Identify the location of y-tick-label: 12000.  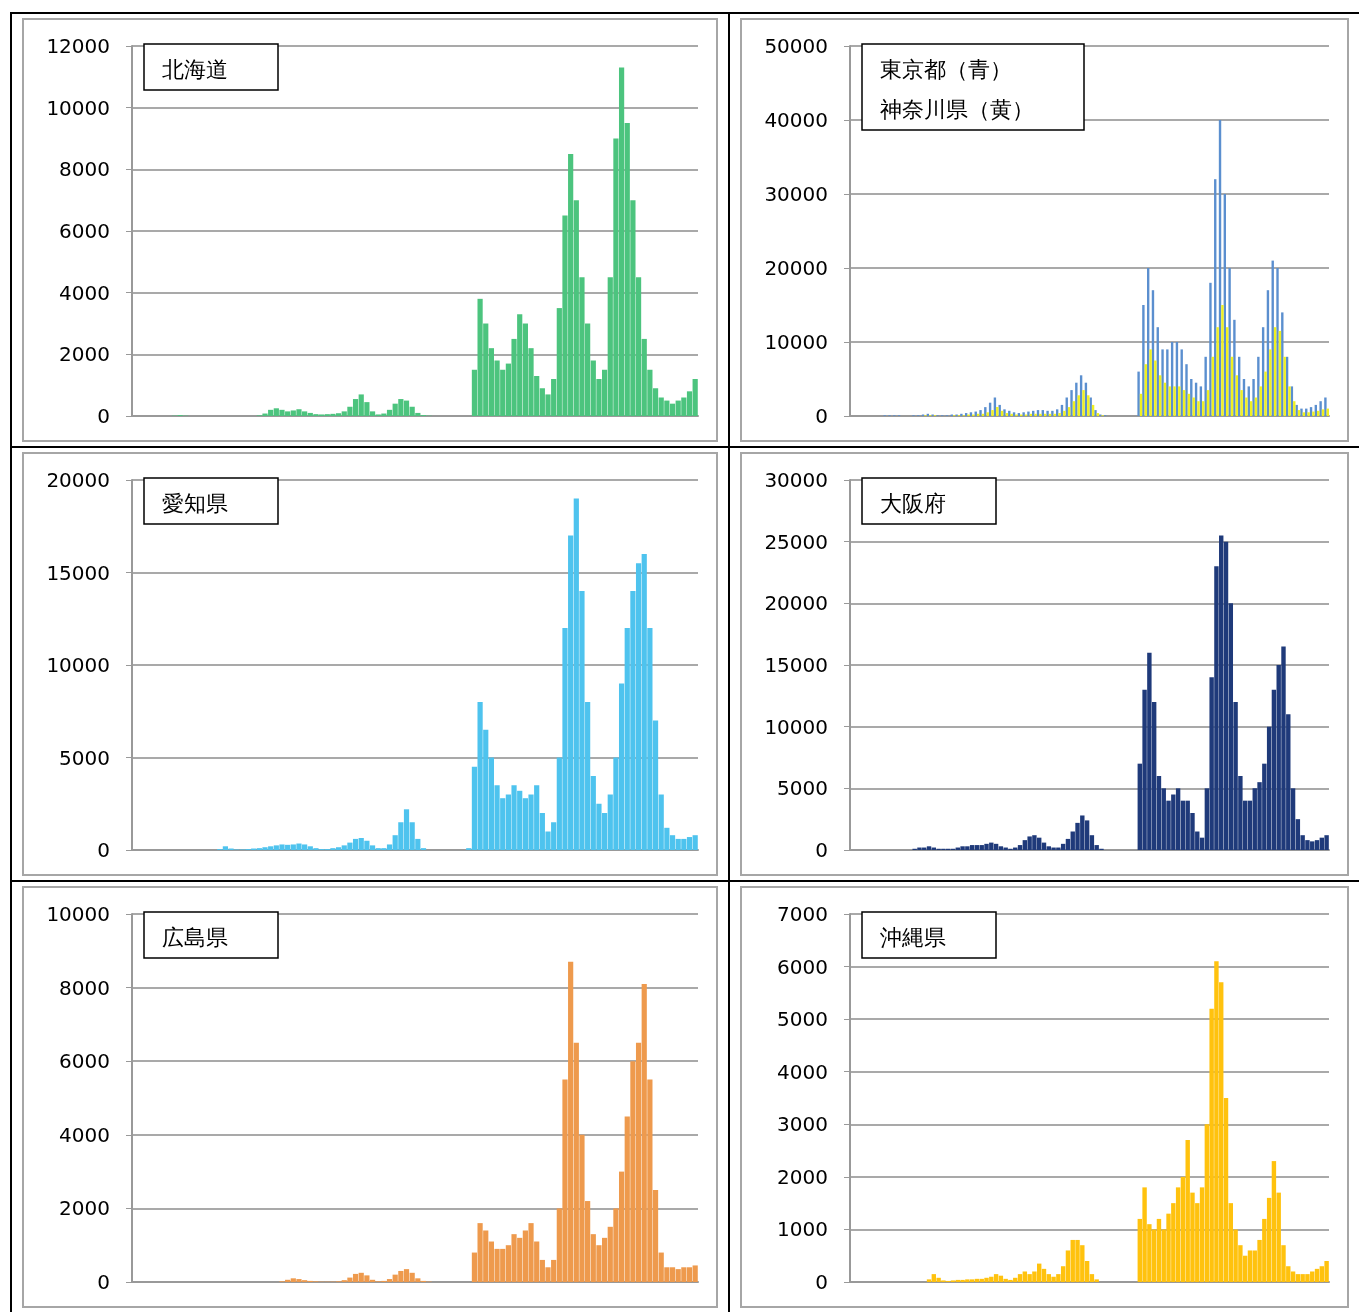
(78, 46).